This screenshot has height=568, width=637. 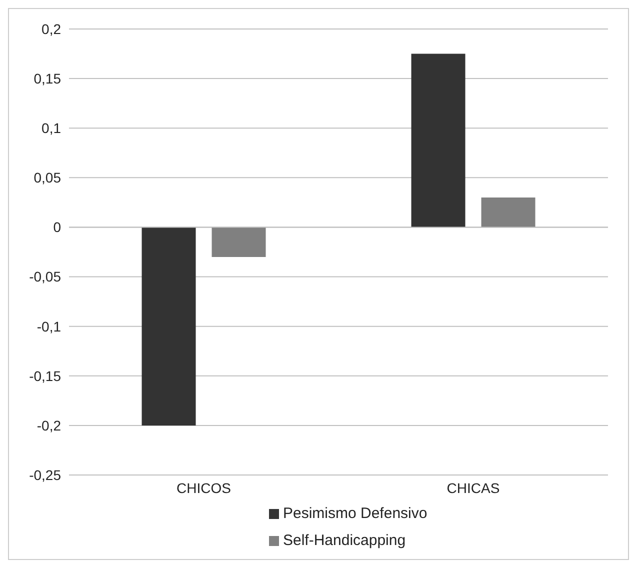 I want to click on y-tick-label: 0,15, so click(x=48, y=78).